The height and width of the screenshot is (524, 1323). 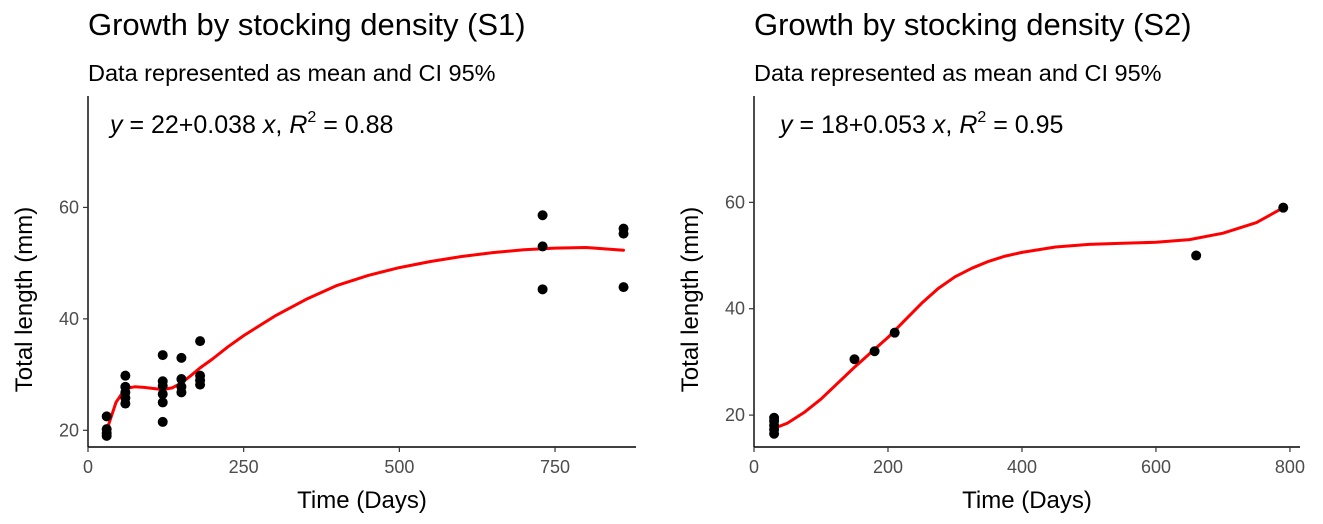 I want to click on regression-equation: y = 22+0.038 x, R2 = 0.88, so click(x=250, y=124).